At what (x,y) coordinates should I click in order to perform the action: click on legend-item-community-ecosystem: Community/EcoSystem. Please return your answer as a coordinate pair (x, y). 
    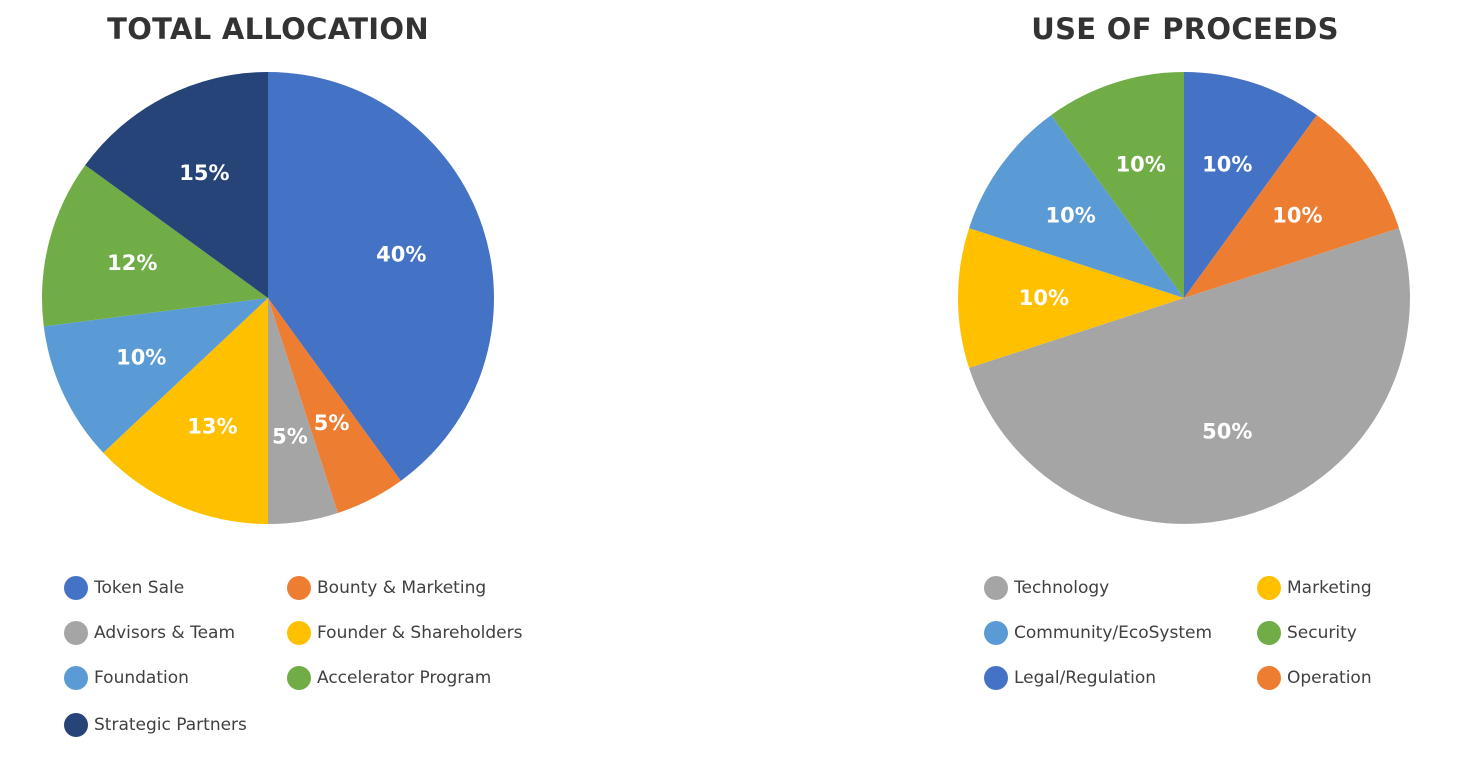
    Looking at the image, I should click on (1098, 633).